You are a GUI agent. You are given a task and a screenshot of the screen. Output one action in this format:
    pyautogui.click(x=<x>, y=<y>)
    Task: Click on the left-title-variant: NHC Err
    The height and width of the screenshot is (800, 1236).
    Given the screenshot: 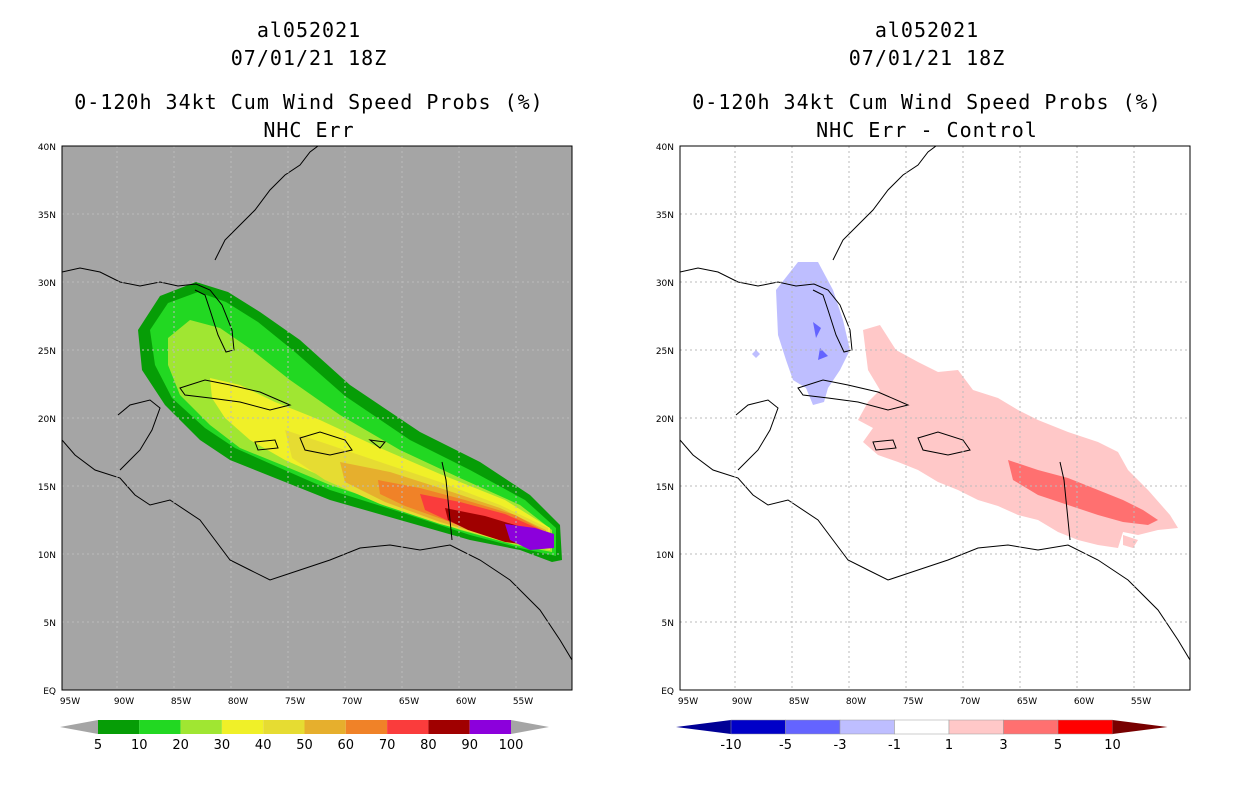 What is the action you would take?
    pyautogui.click(x=309, y=130)
    